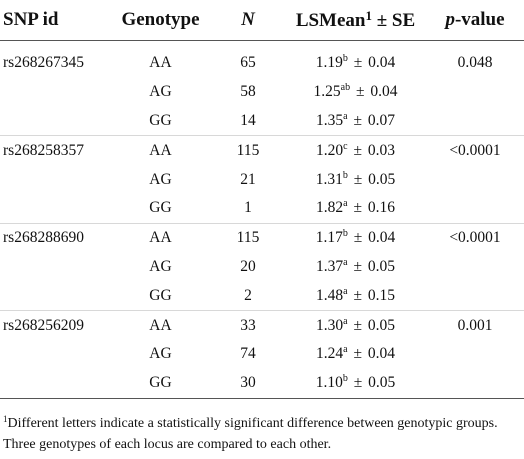 The height and width of the screenshot is (459, 524). Describe the element at coordinates (43, 238) in the screenshot. I see `snp-id-cell: rs268288690` at that location.